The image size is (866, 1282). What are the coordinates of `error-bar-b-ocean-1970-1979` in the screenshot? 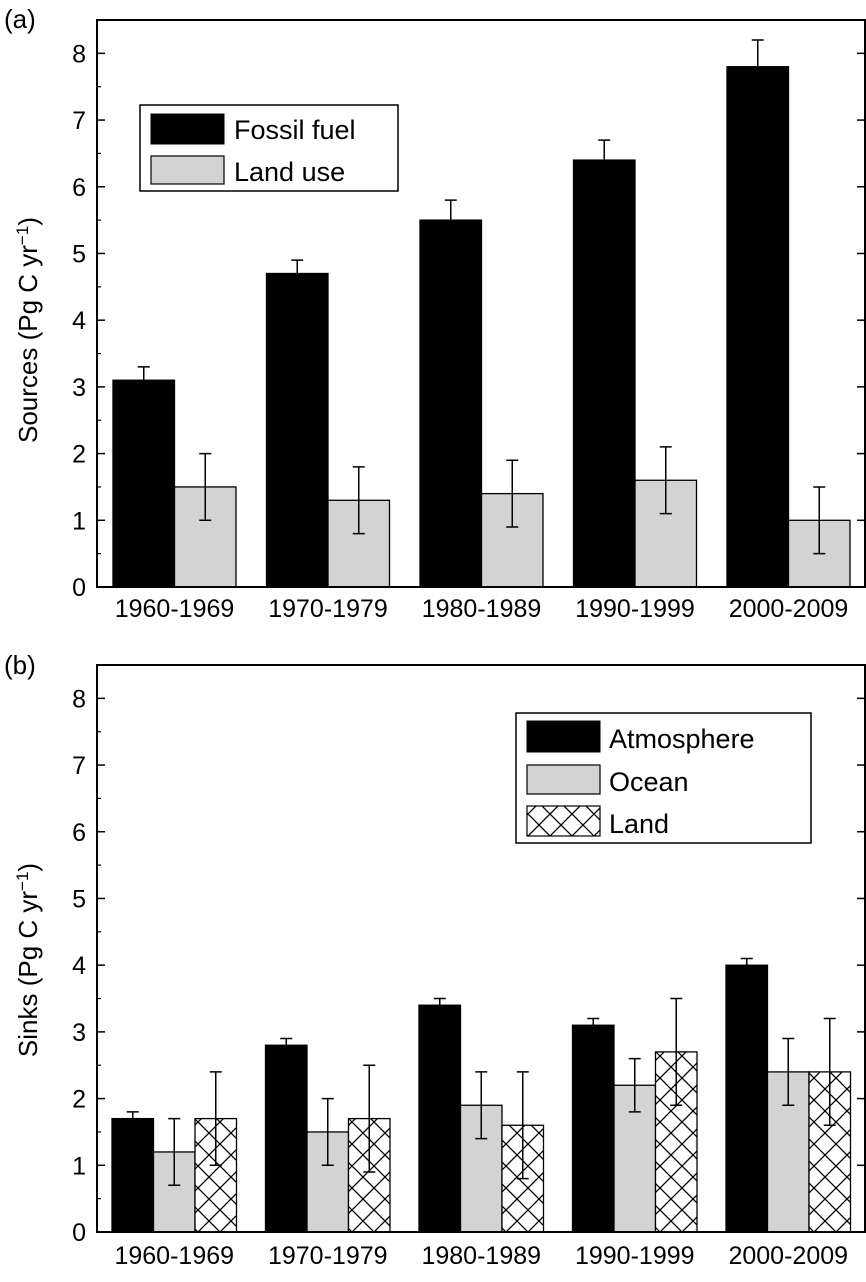 It's located at (327, 1132).